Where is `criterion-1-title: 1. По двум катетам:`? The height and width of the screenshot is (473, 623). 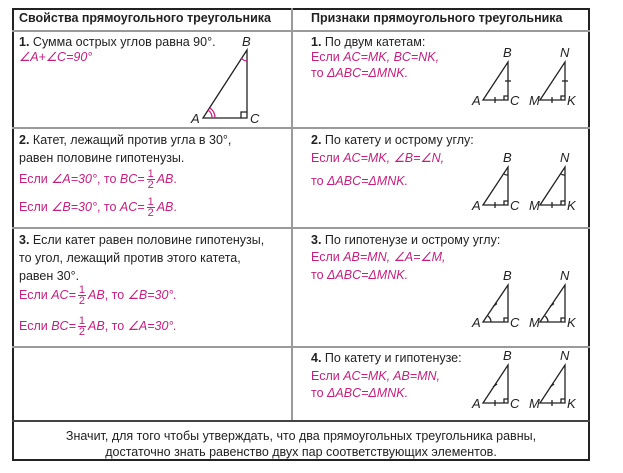
criterion-1-title: 1. По двум катетам: is located at coordinates (368, 42).